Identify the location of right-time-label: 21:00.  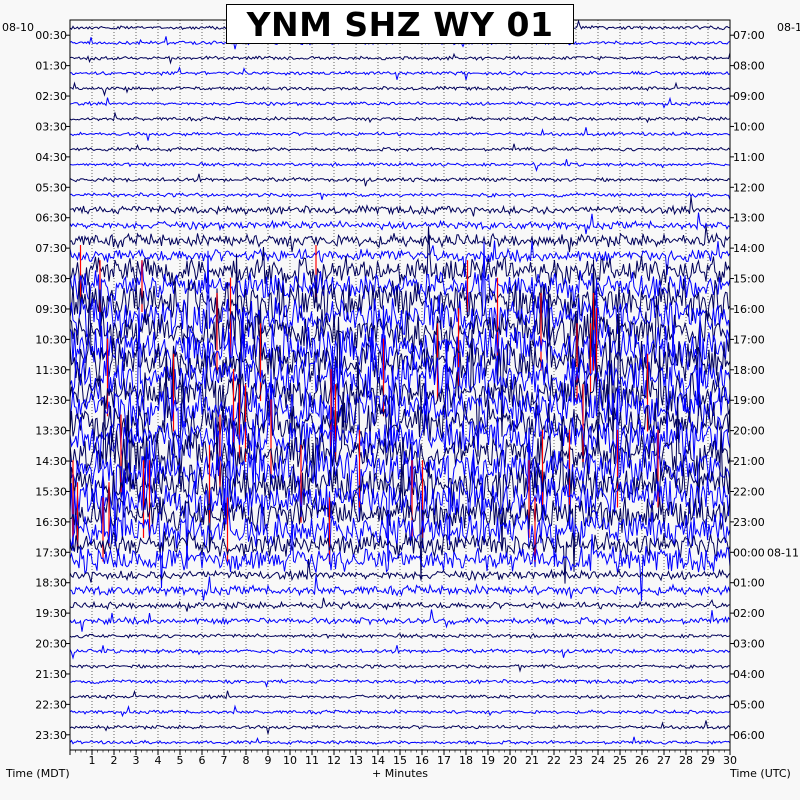
(749, 461).